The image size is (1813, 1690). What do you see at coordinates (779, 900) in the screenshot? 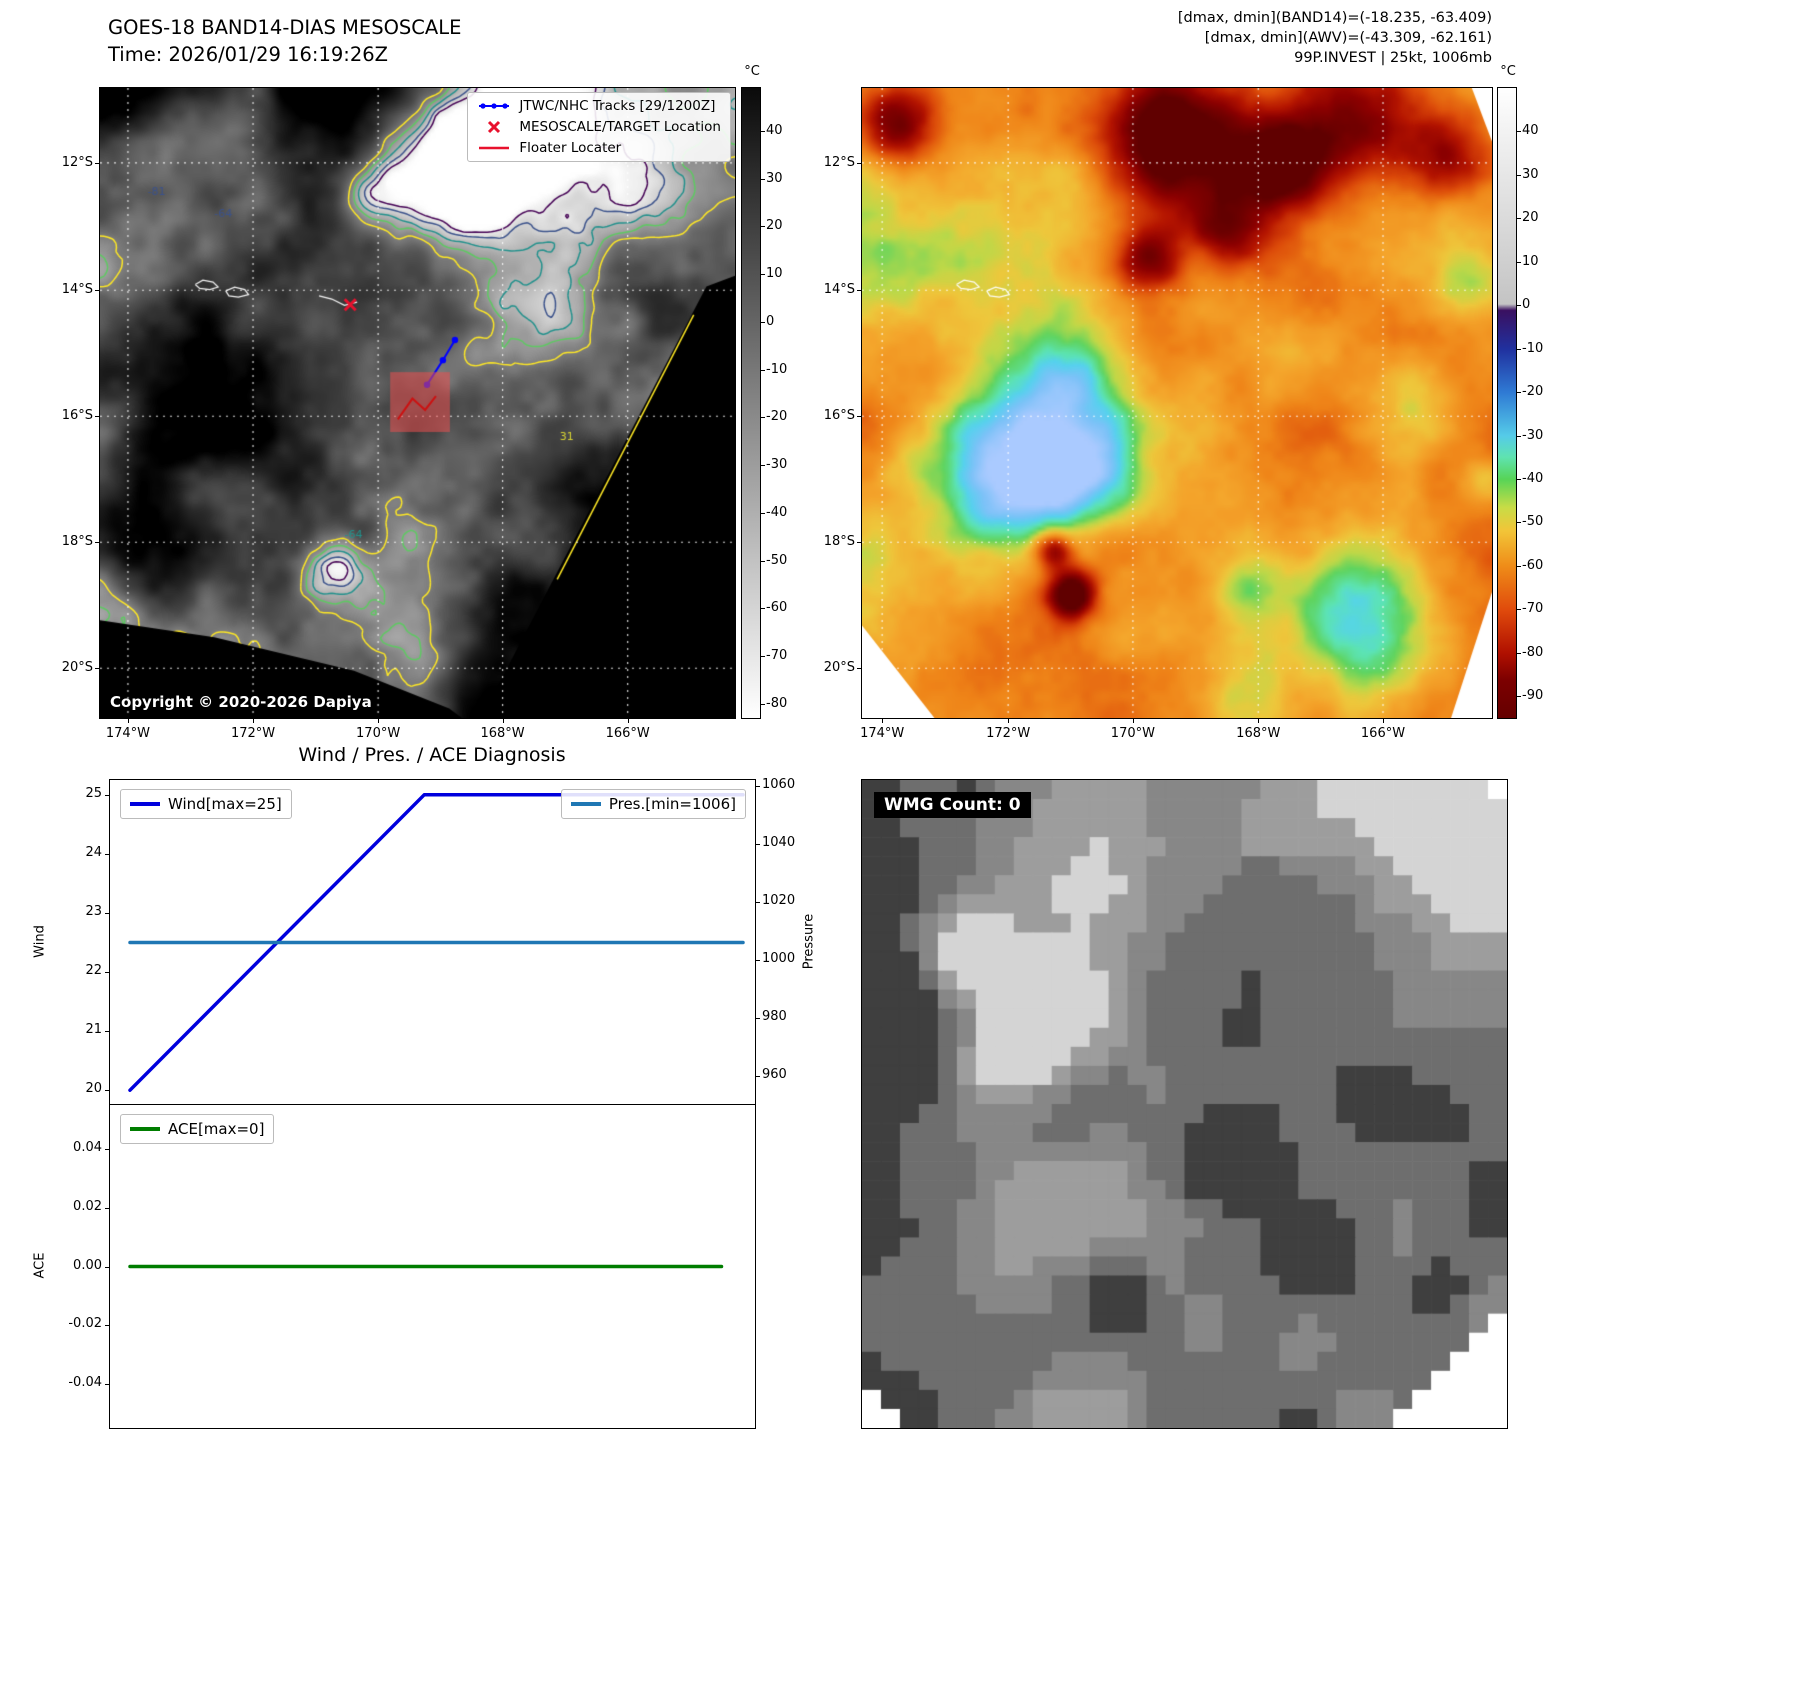
I see `y2-tick-label: 1020` at bounding box center [779, 900].